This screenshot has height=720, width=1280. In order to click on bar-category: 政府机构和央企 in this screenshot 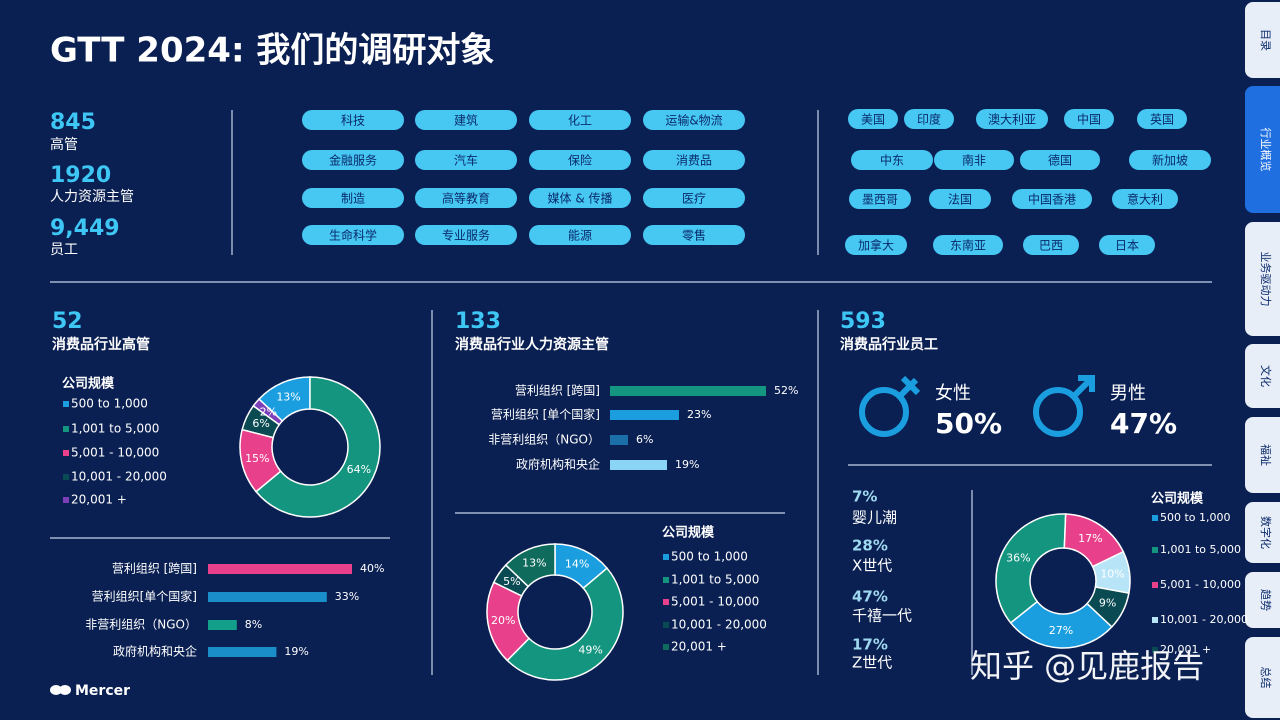, I will do `click(155, 651)`.